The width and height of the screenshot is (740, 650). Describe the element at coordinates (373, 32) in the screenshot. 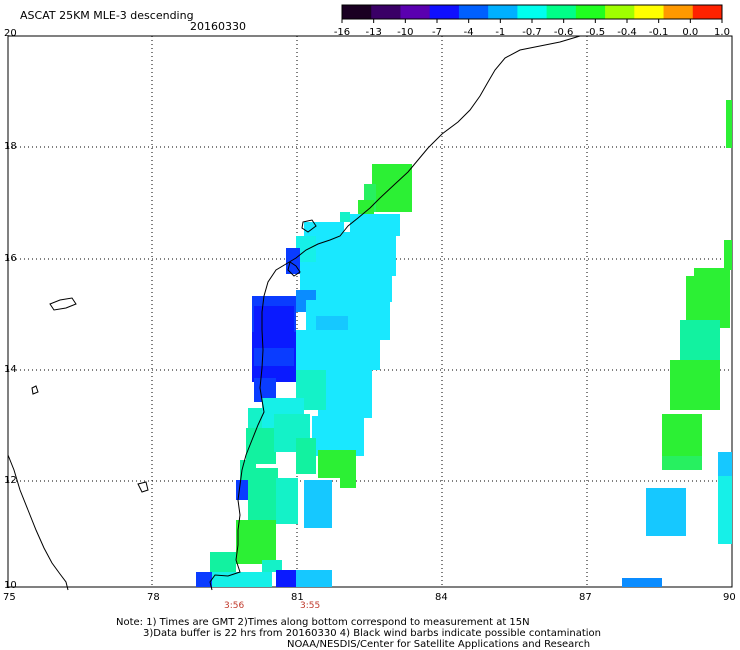

I see `colorbar-label: -13` at that location.